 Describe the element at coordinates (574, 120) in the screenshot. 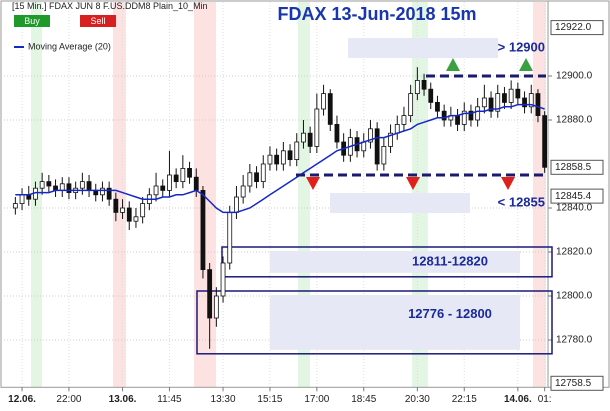

I see `y-tick-label: 12880.0` at that location.